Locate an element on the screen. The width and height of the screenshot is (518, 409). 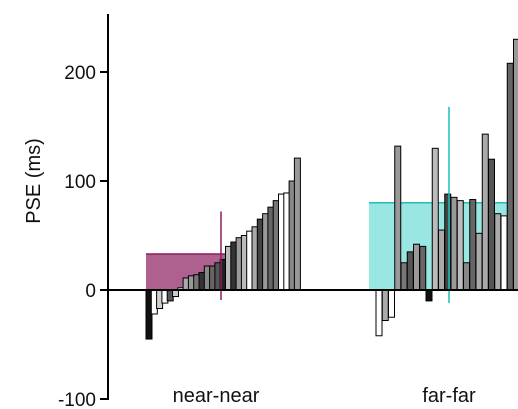
y-axis-label: PSE (ms) is located at coordinates (34, 181).